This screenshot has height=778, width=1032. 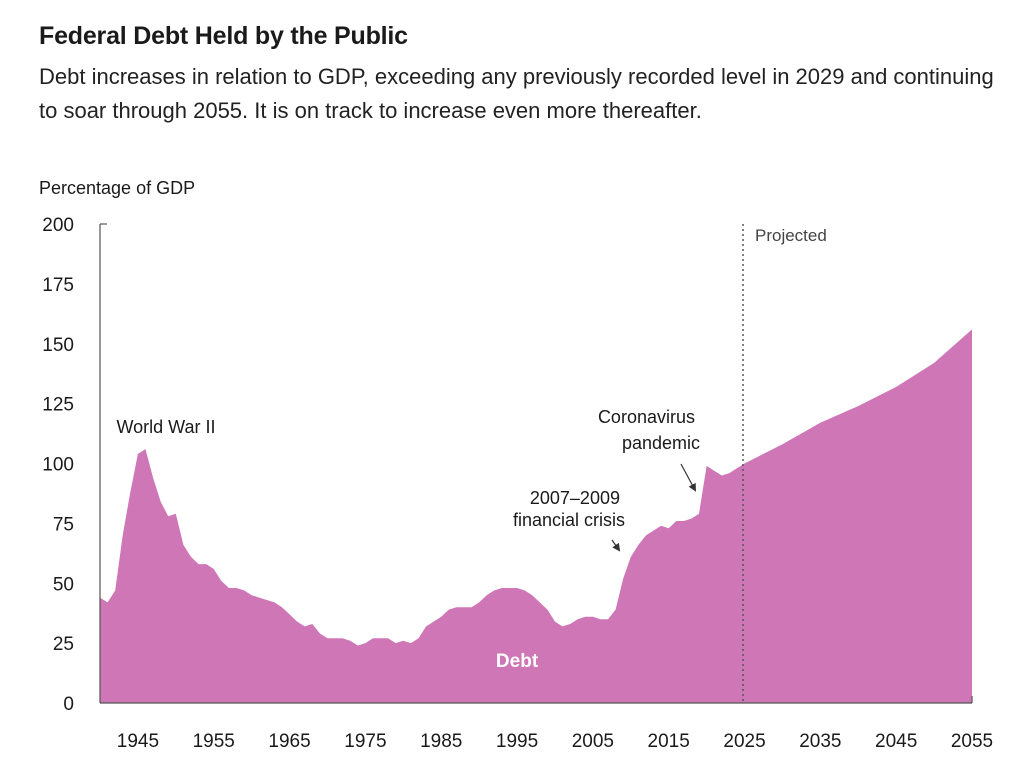 I want to click on x-tick-label: 1975, so click(x=365, y=741).